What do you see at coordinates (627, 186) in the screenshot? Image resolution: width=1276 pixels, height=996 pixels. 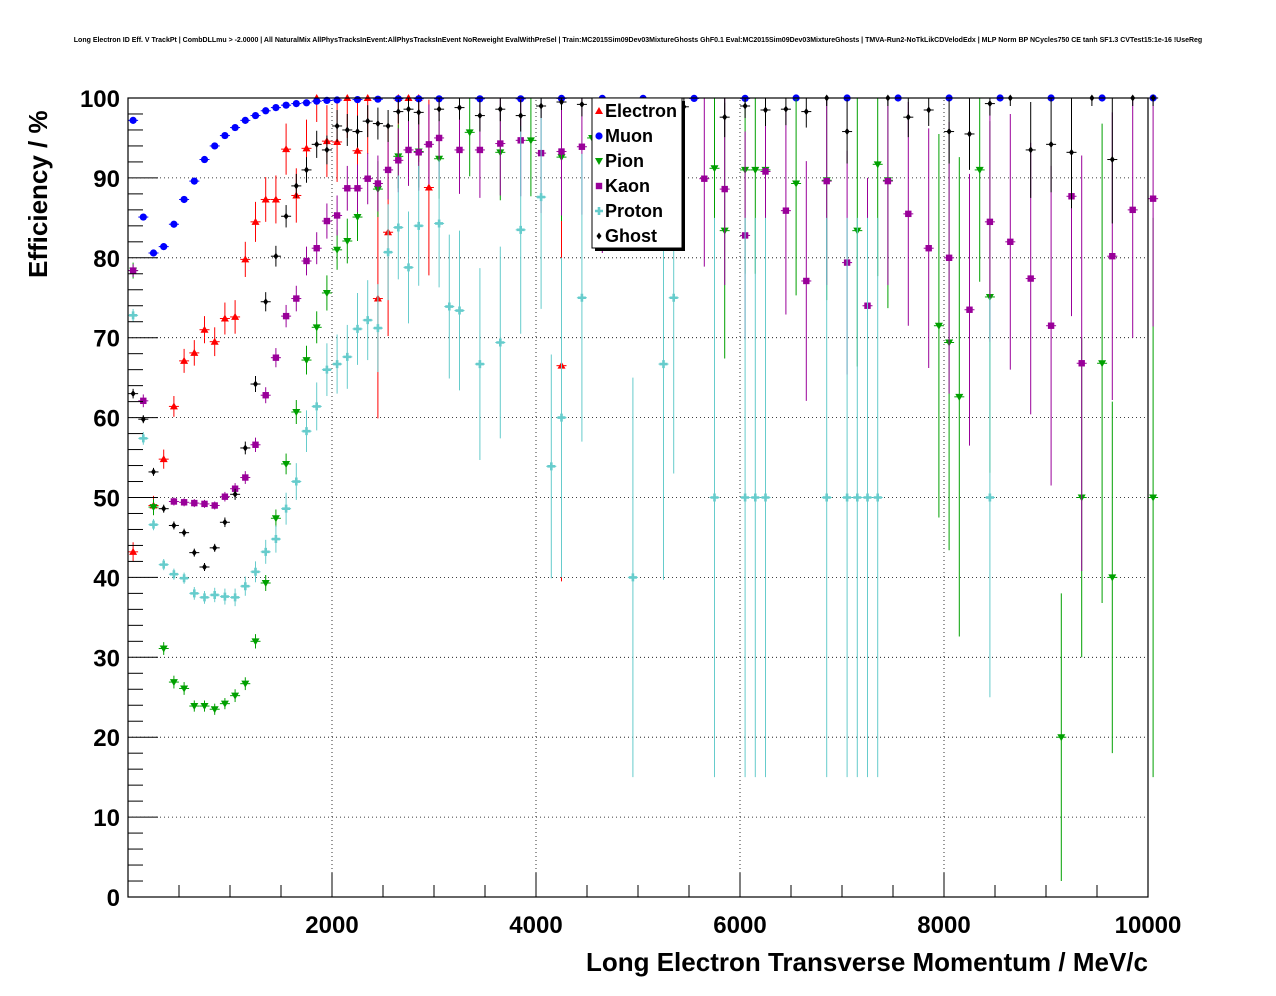 I see `legend-entry: Kaon` at bounding box center [627, 186].